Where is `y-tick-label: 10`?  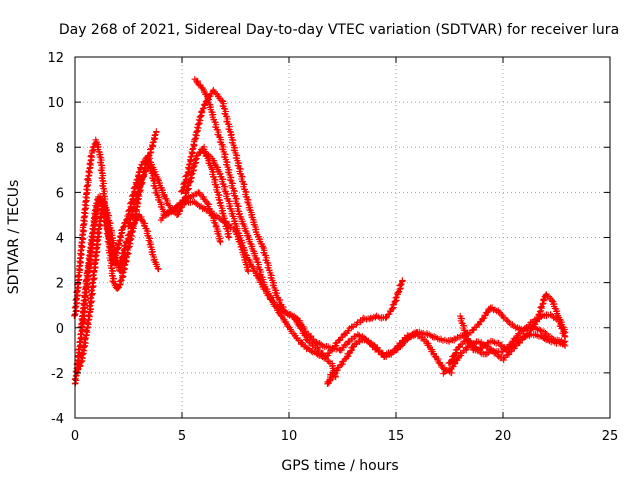 y-tick-label: 10 is located at coordinates (55, 103).